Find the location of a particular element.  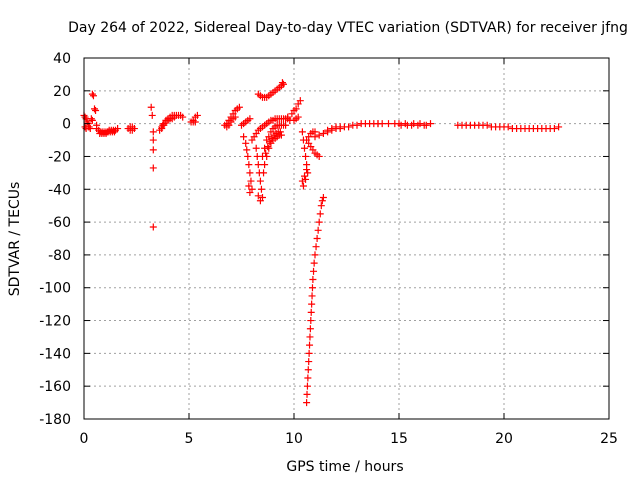

y-tick-label: -40 is located at coordinates (59, 190).